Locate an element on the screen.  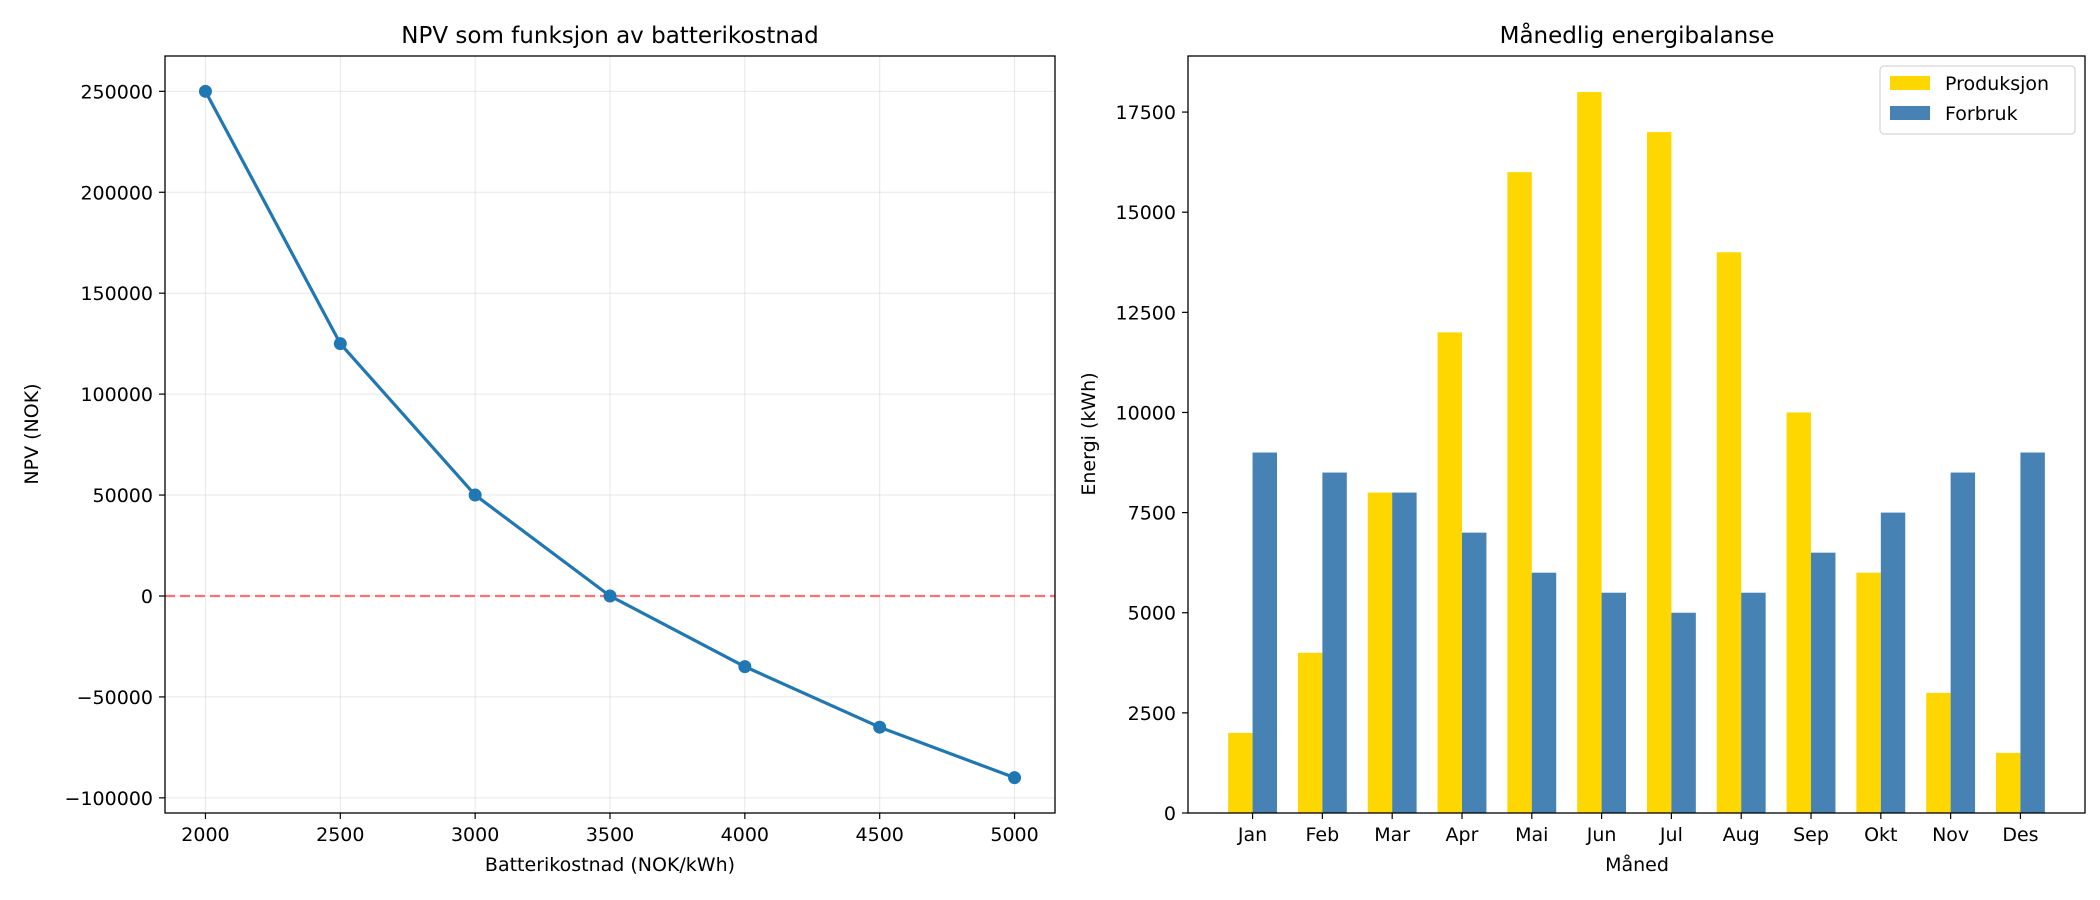
legend-label-produksjon: Produksjon is located at coordinates (1997, 84).